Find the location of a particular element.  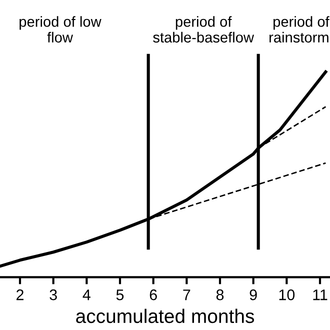

text: period of rainstorm is located at coordinates (300, 29).